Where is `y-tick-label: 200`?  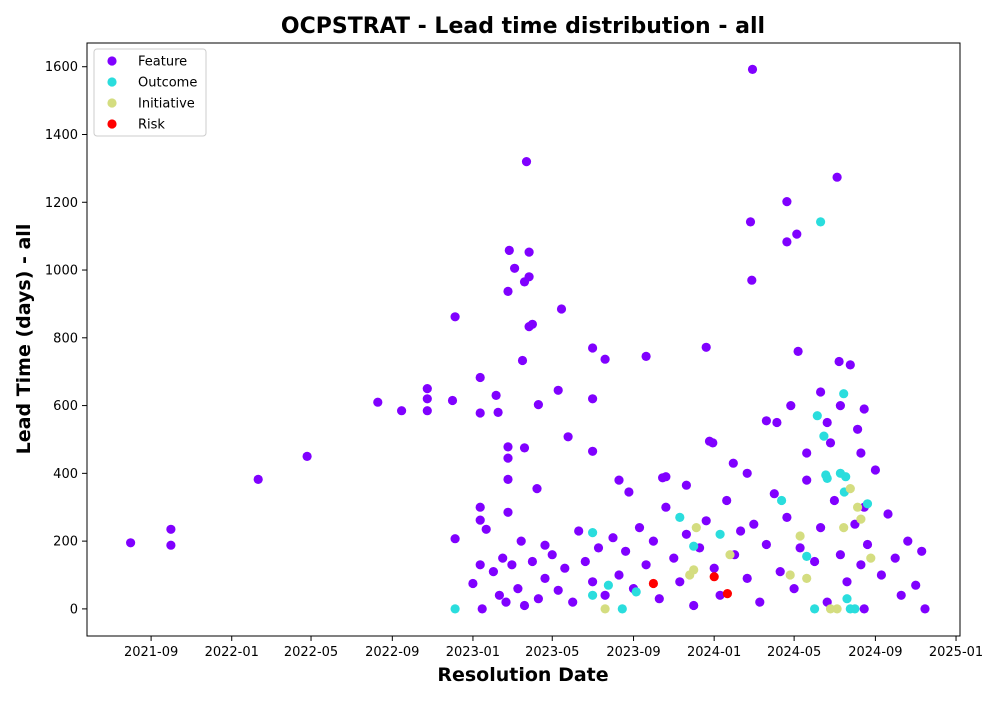 y-tick-label: 200 is located at coordinates (65, 542).